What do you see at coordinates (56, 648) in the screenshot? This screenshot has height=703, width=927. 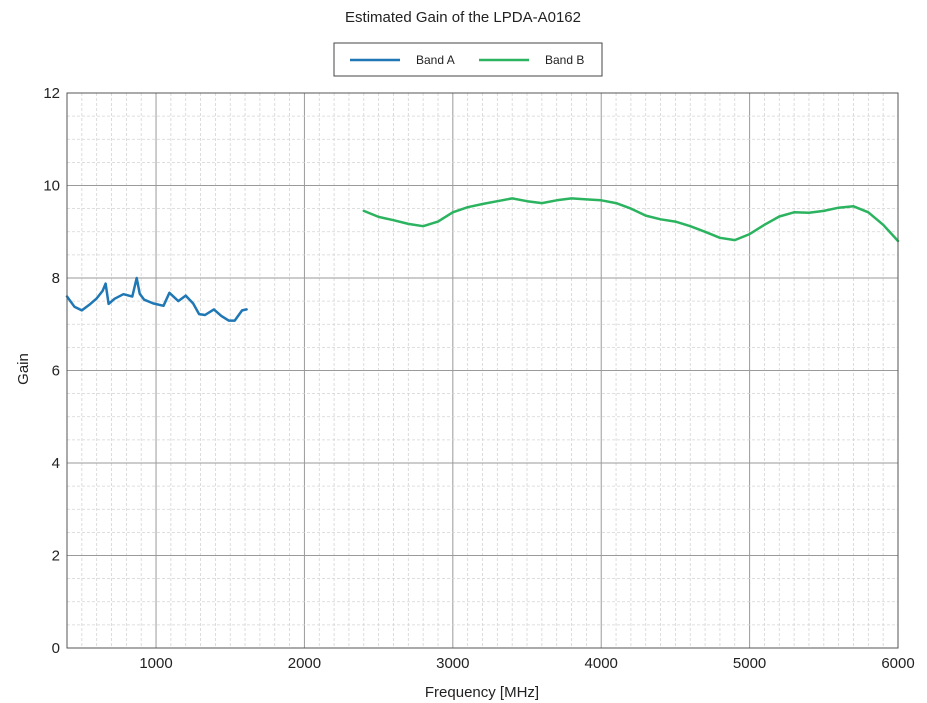 I see `y-tick-label: 0` at bounding box center [56, 648].